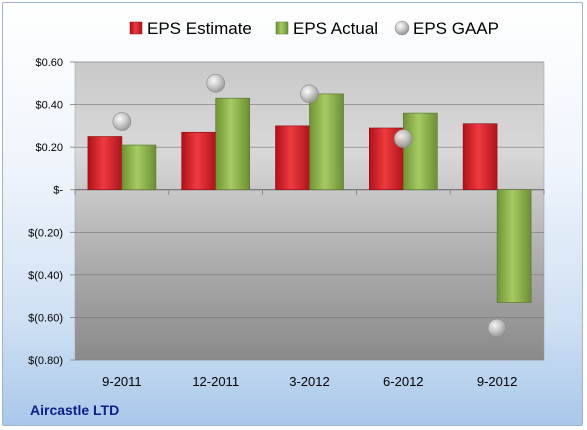  Describe the element at coordinates (122, 381) in the screenshot. I see `x-tick-label: 9-2011` at that location.